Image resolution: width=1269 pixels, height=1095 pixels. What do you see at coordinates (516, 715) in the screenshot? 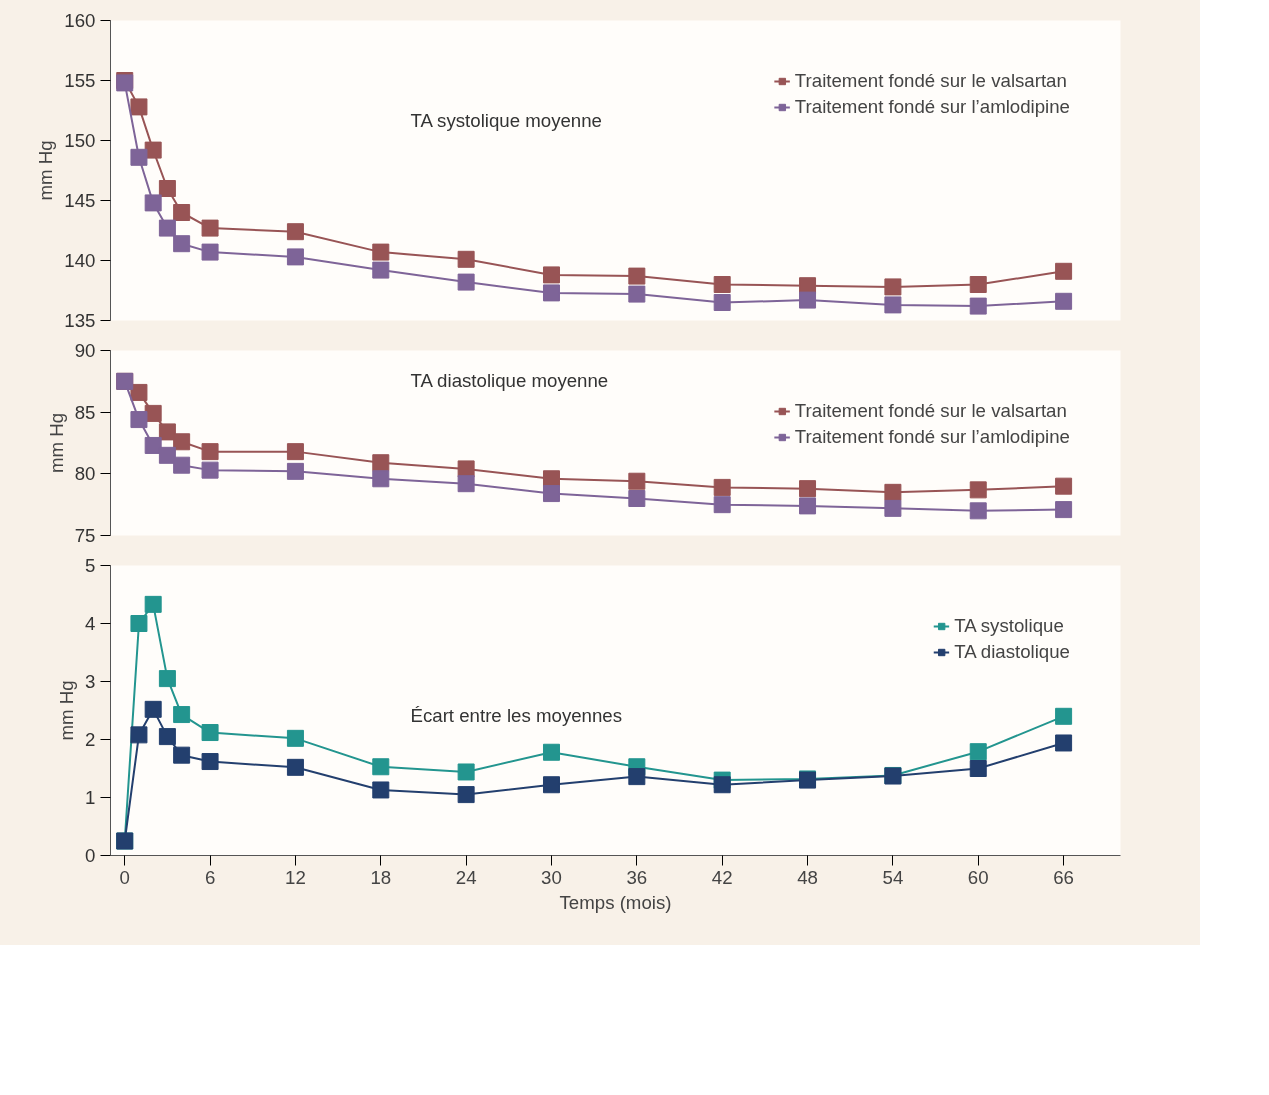
I see `text: Écart entre les moyennes` at bounding box center [516, 715].